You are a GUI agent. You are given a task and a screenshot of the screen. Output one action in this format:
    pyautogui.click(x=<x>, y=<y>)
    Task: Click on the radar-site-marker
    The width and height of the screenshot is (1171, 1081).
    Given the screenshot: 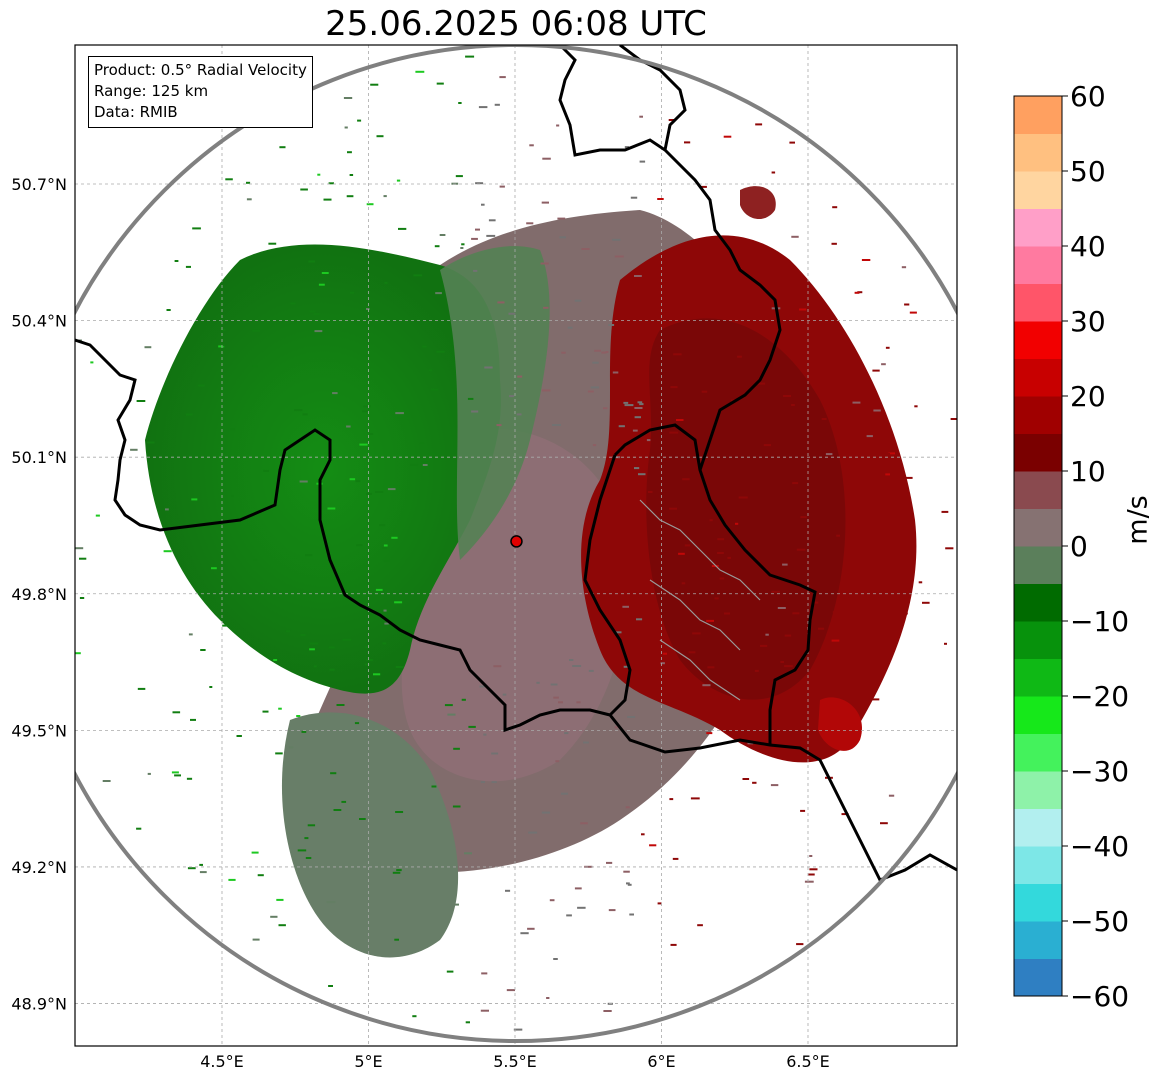 What is the action you would take?
    pyautogui.click(x=516, y=541)
    